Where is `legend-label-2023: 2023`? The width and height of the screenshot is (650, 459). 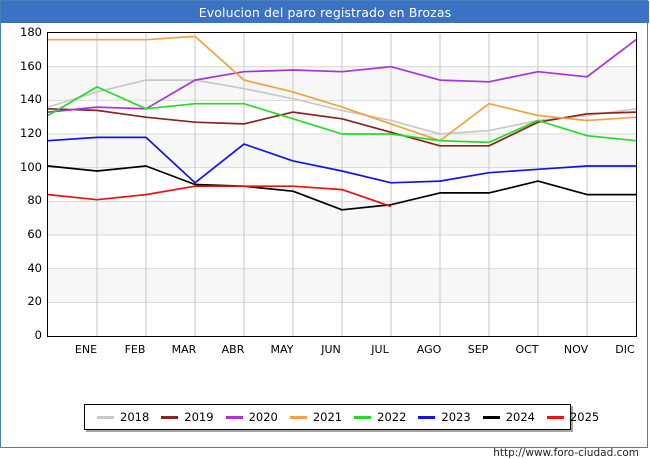 legend-label-2023: 2023 is located at coordinates (456, 417).